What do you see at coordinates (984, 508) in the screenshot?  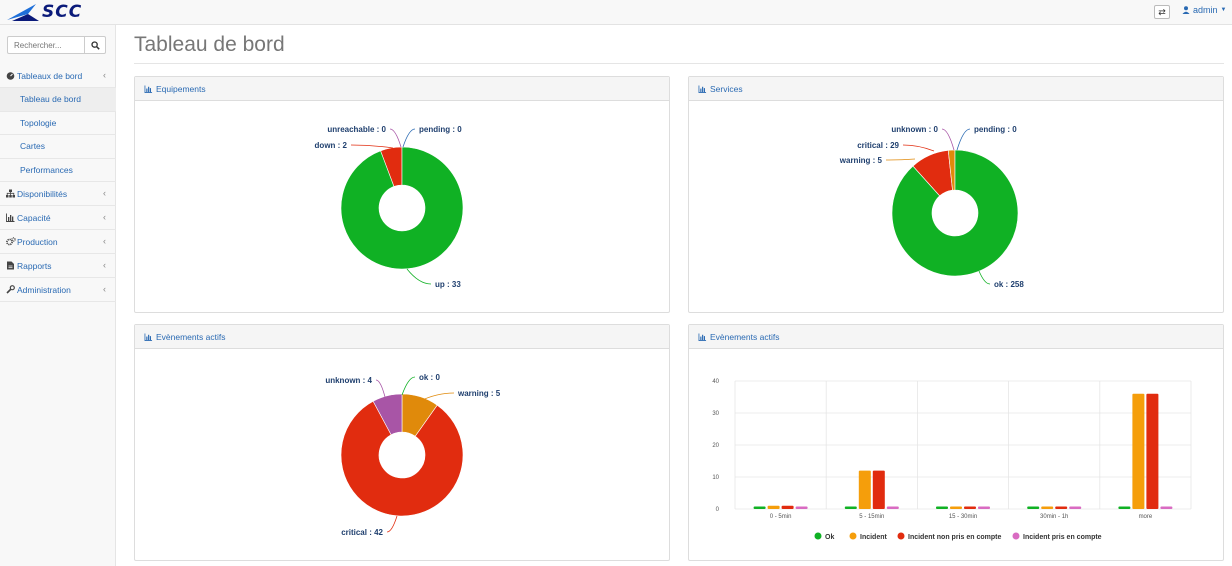 I see `bar-incident-pris-en-compte-15-30min` at bounding box center [984, 508].